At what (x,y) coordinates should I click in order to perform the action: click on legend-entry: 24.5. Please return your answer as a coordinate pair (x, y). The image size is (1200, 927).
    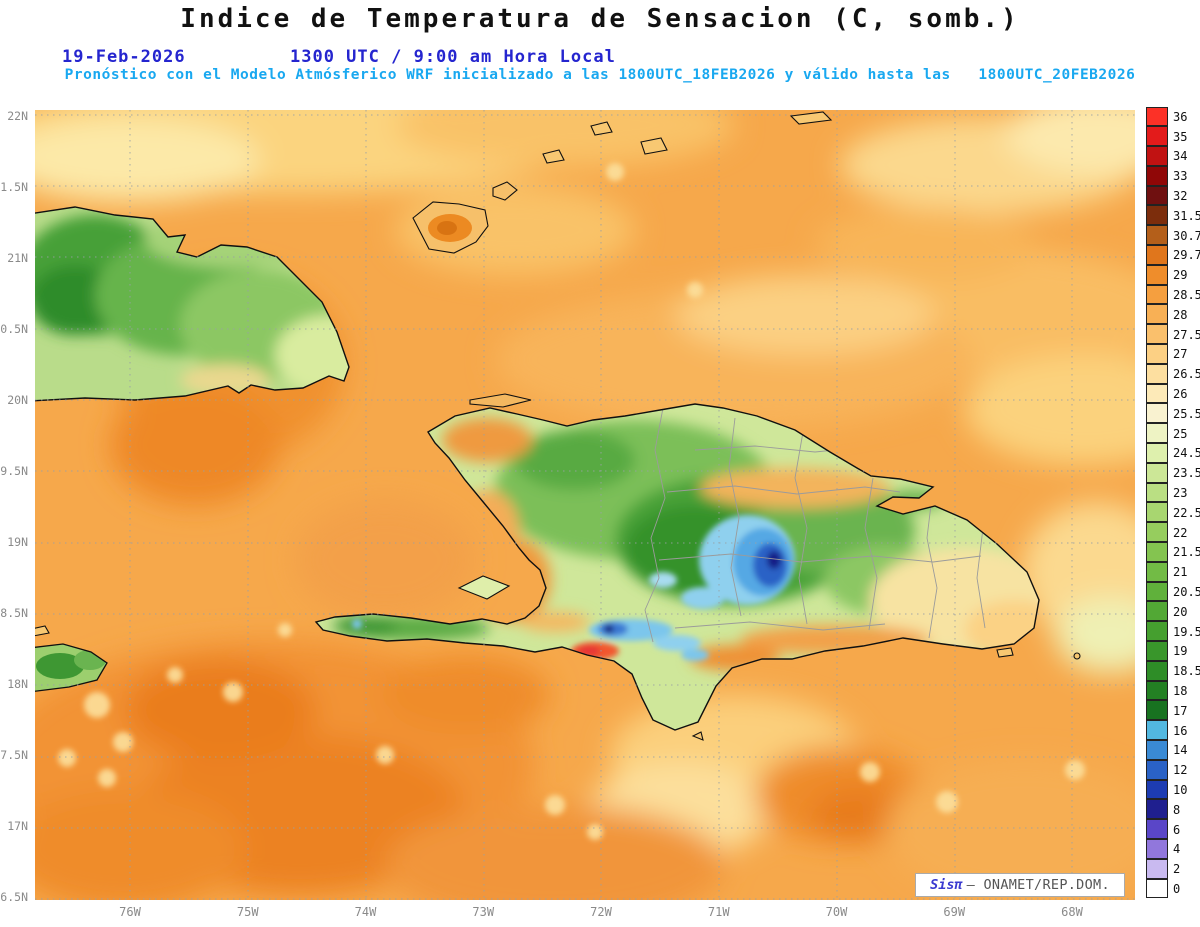
    Looking at the image, I should click on (1173, 453).